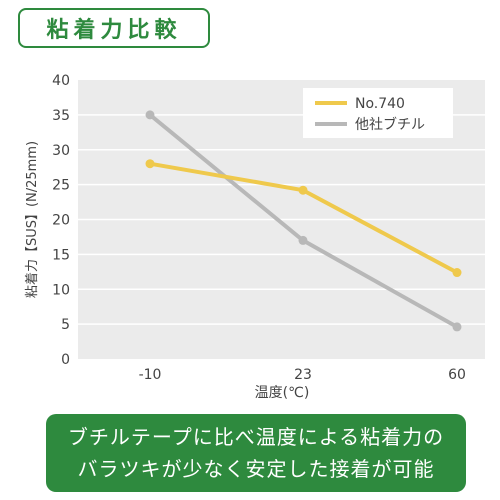 Image resolution: width=500 pixels, height=500 pixels. I want to click on x-axis-label: 温度(℃), so click(282, 393).